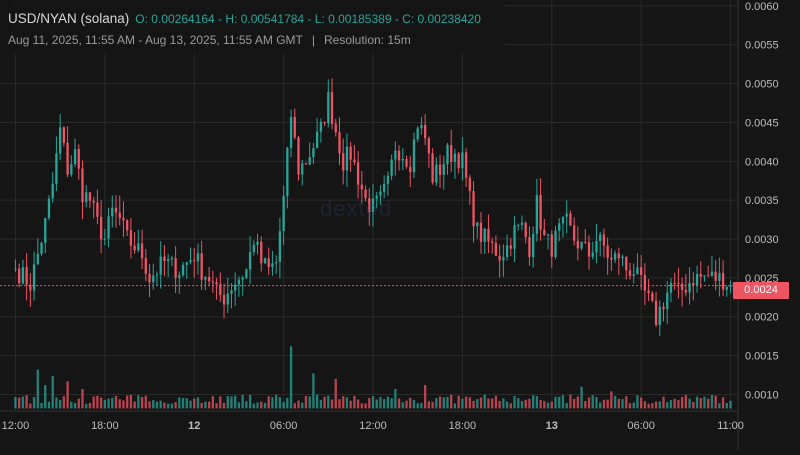 Image resolution: width=800 pixels, height=455 pixels. What do you see at coordinates (373, 426) in the screenshot?
I see `time-axis: 12:00 18:00 12 06:00 12:00 18:00 13 06:00 11:00` at bounding box center [373, 426].